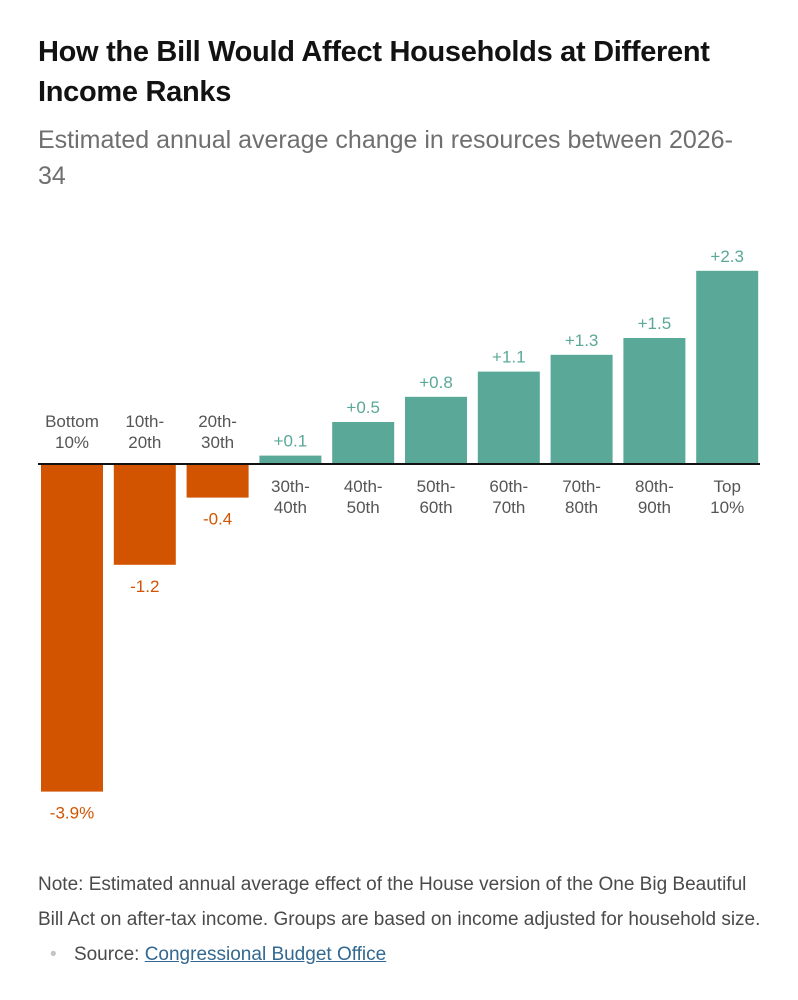 The width and height of the screenshot is (798, 1000). What do you see at coordinates (508, 486) in the screenshot?
I see `category-label-7-line-1: 60th-` at bounding box center [508, 486].